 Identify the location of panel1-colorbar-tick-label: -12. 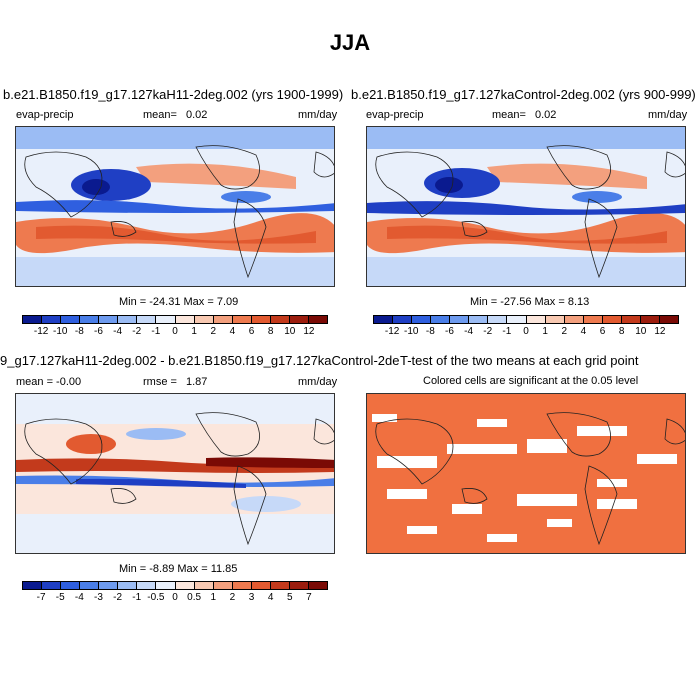
(41, 331).